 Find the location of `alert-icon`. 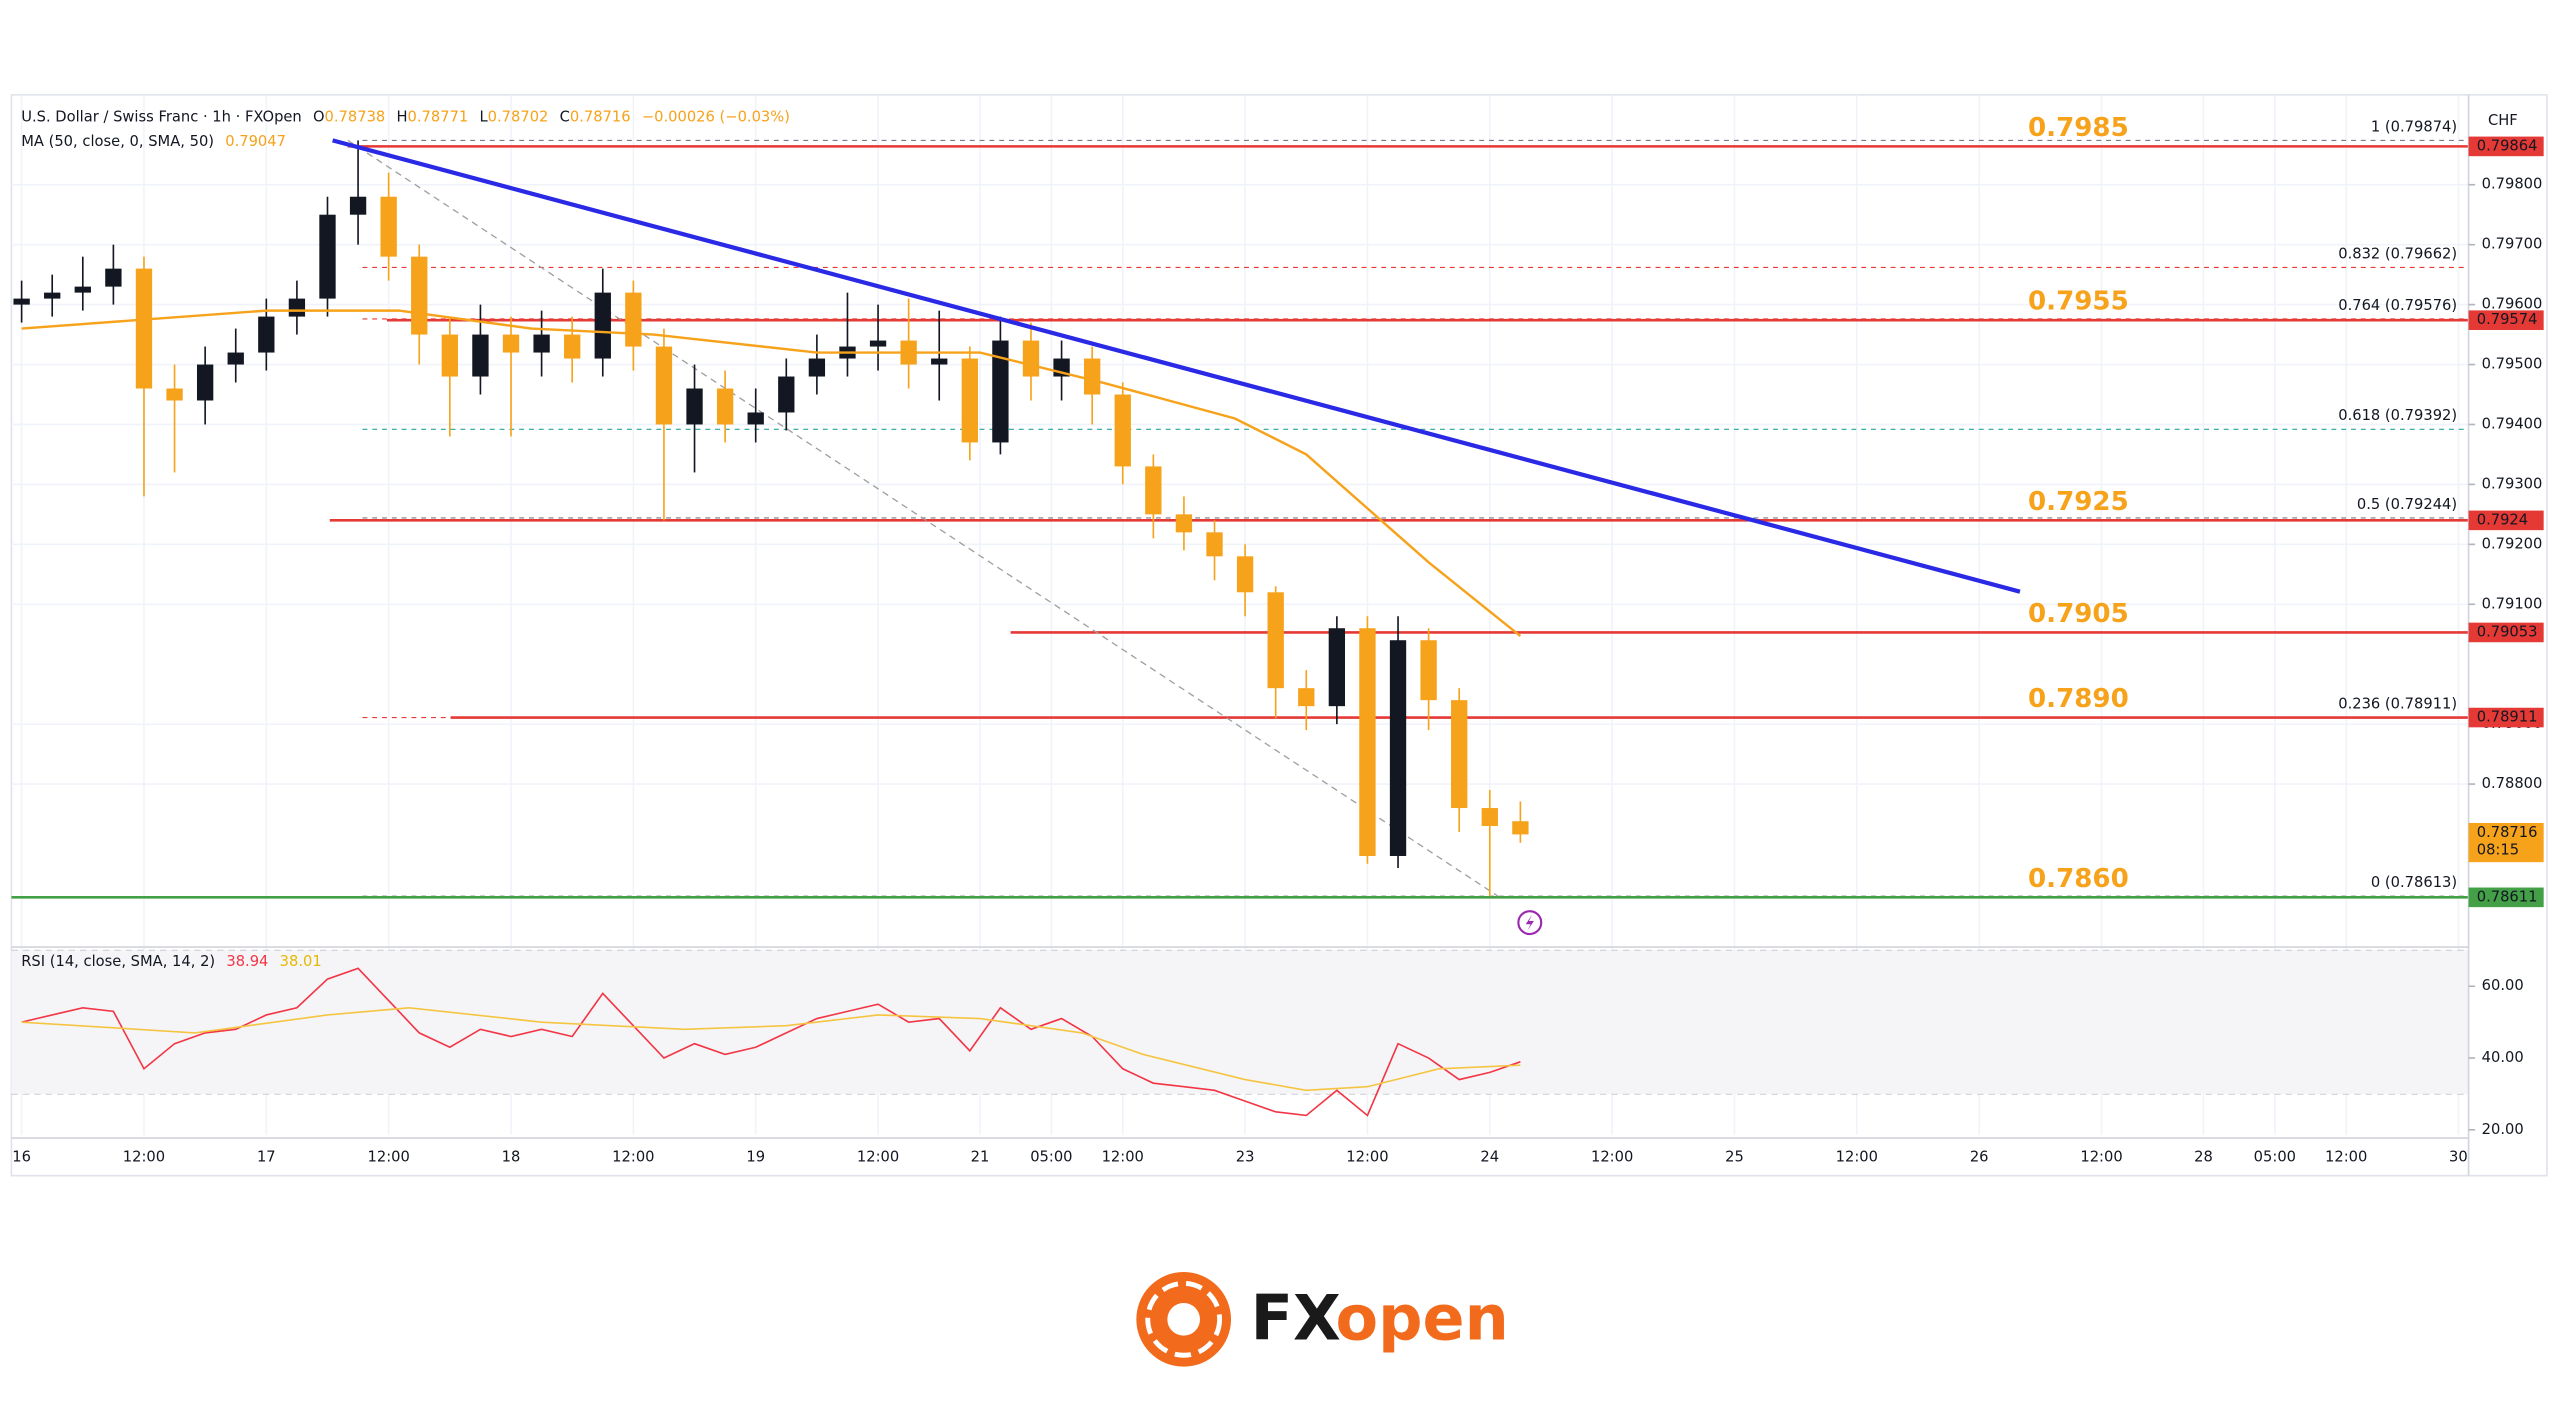

alert-icon is located at coordinates (1530, 923).